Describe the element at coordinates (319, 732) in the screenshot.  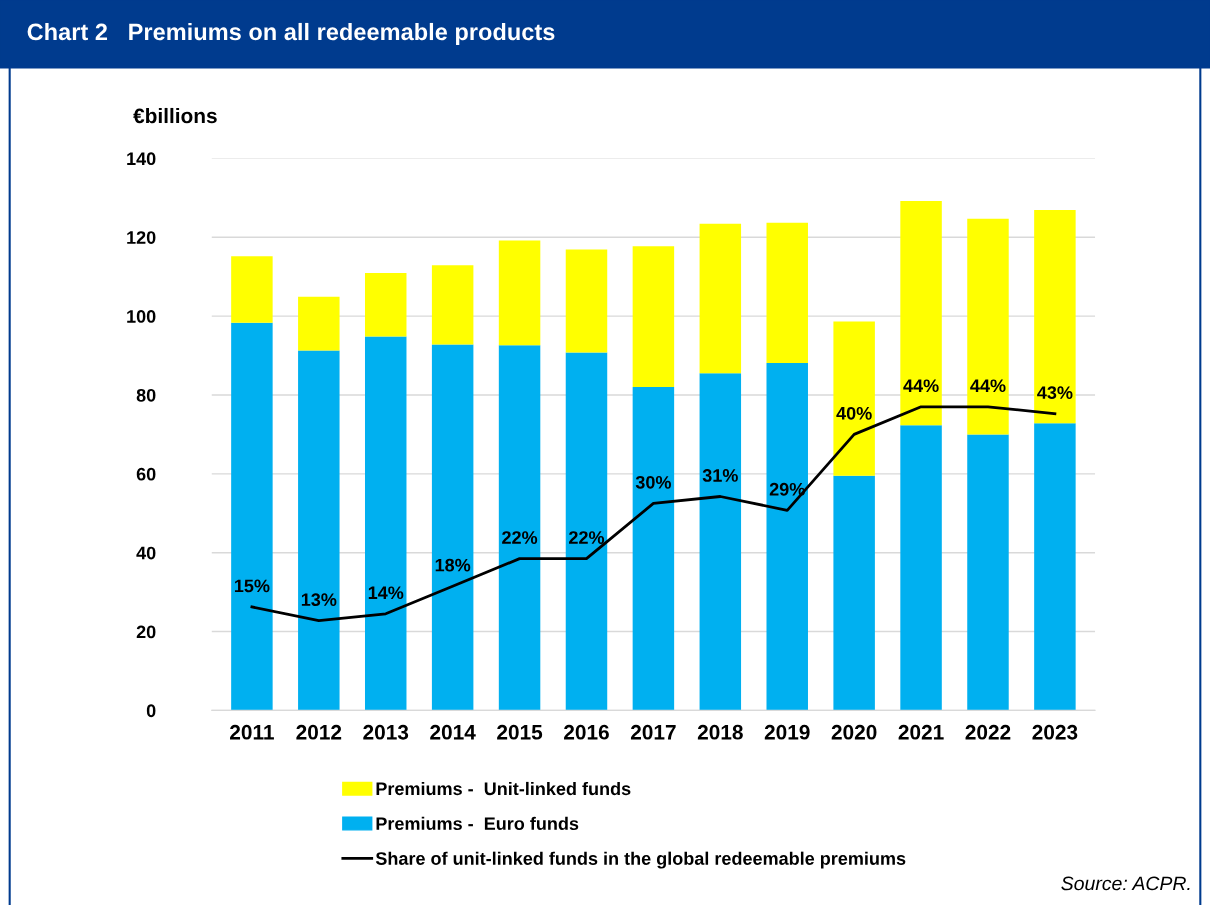
I see `x-tick-label: 2012` at that location.